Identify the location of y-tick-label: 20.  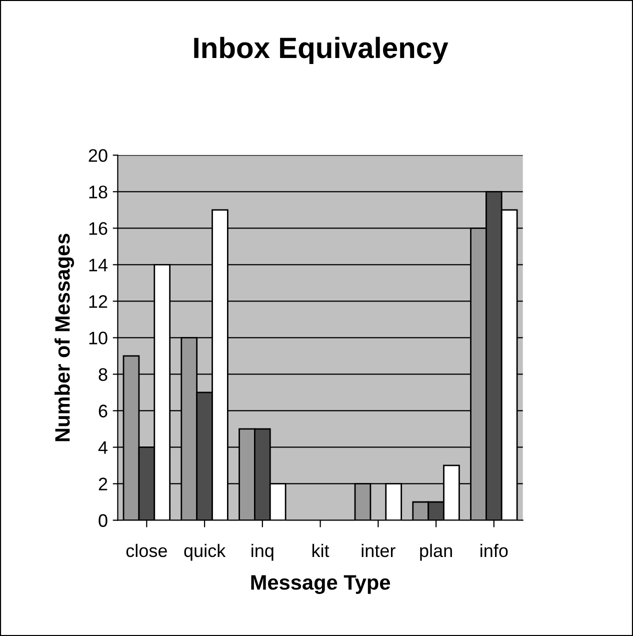
(98, 155).